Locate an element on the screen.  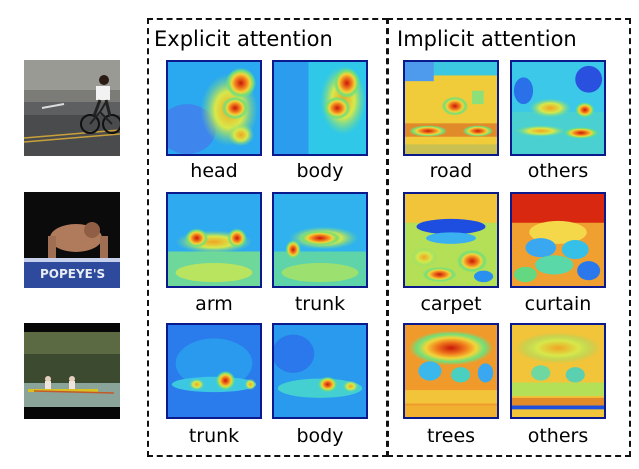
attention-map-arm is located at coordinates (214, 240).